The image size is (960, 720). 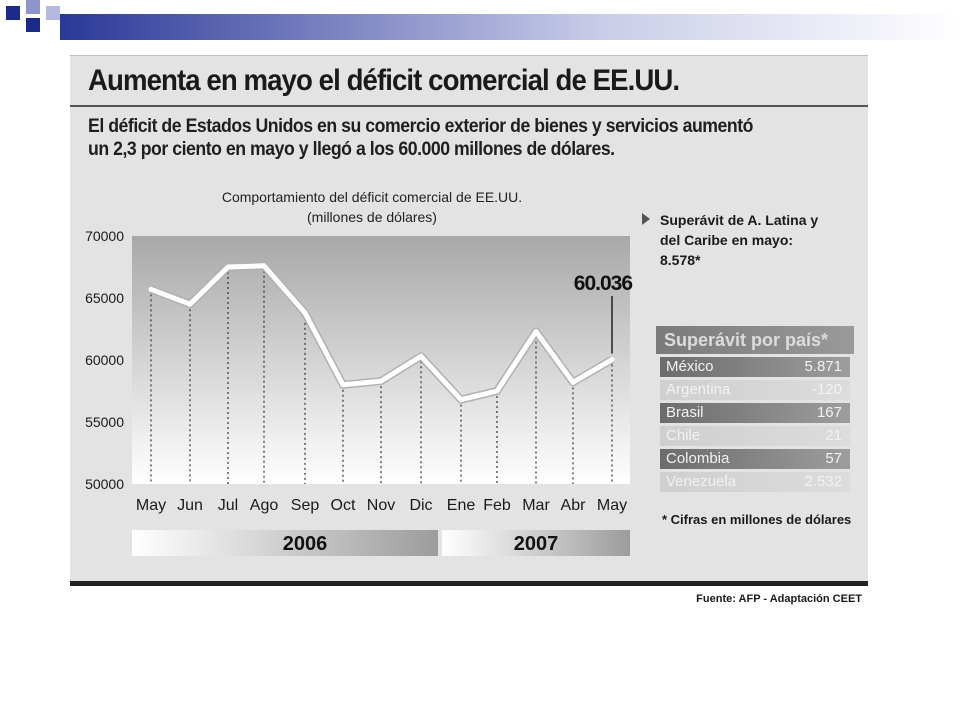 What do you see at coordinates (469, 106) in the screenshot?
I see `headline-divider` at bounding box center [469, 106].